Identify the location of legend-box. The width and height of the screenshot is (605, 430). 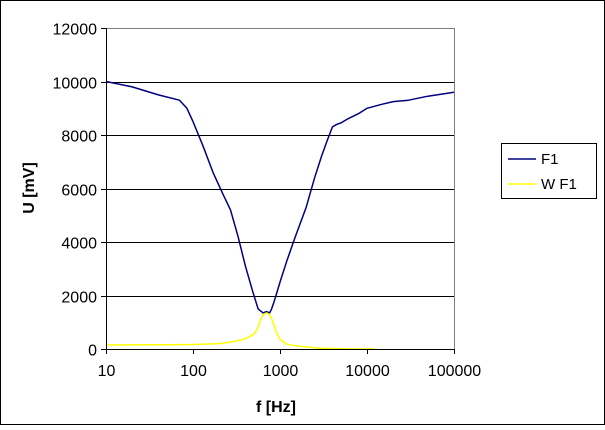
(549, 171).